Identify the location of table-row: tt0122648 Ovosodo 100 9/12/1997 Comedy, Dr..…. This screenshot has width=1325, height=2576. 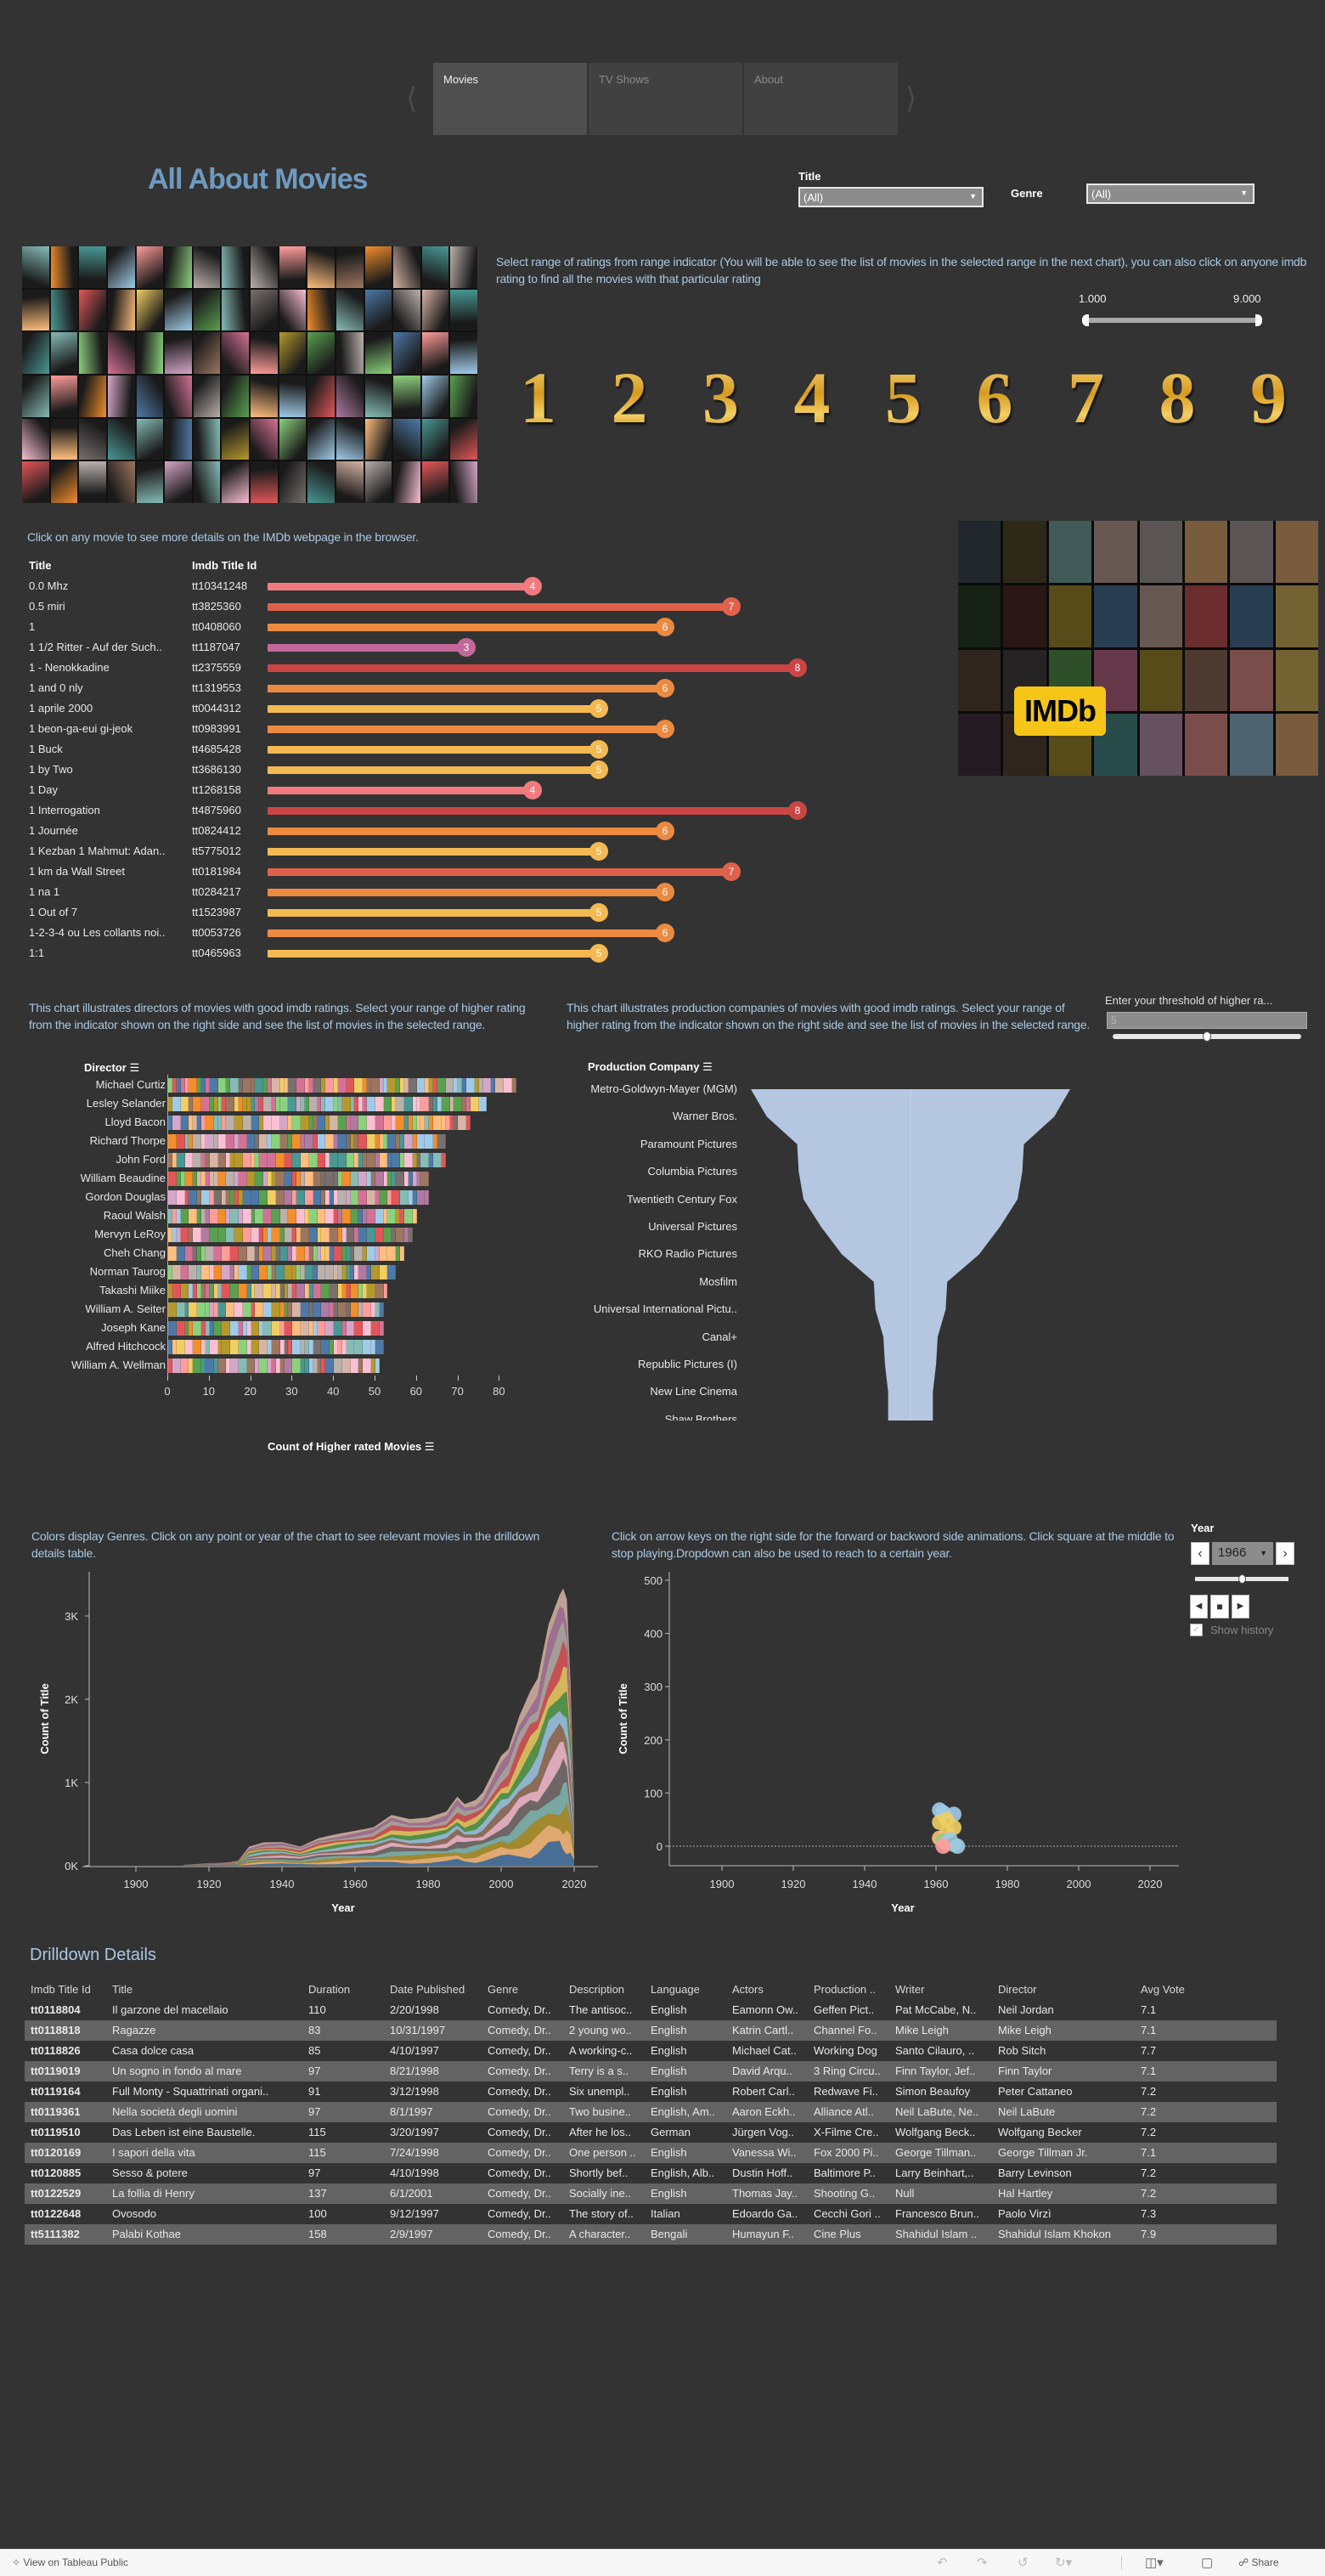
(651, 2214).